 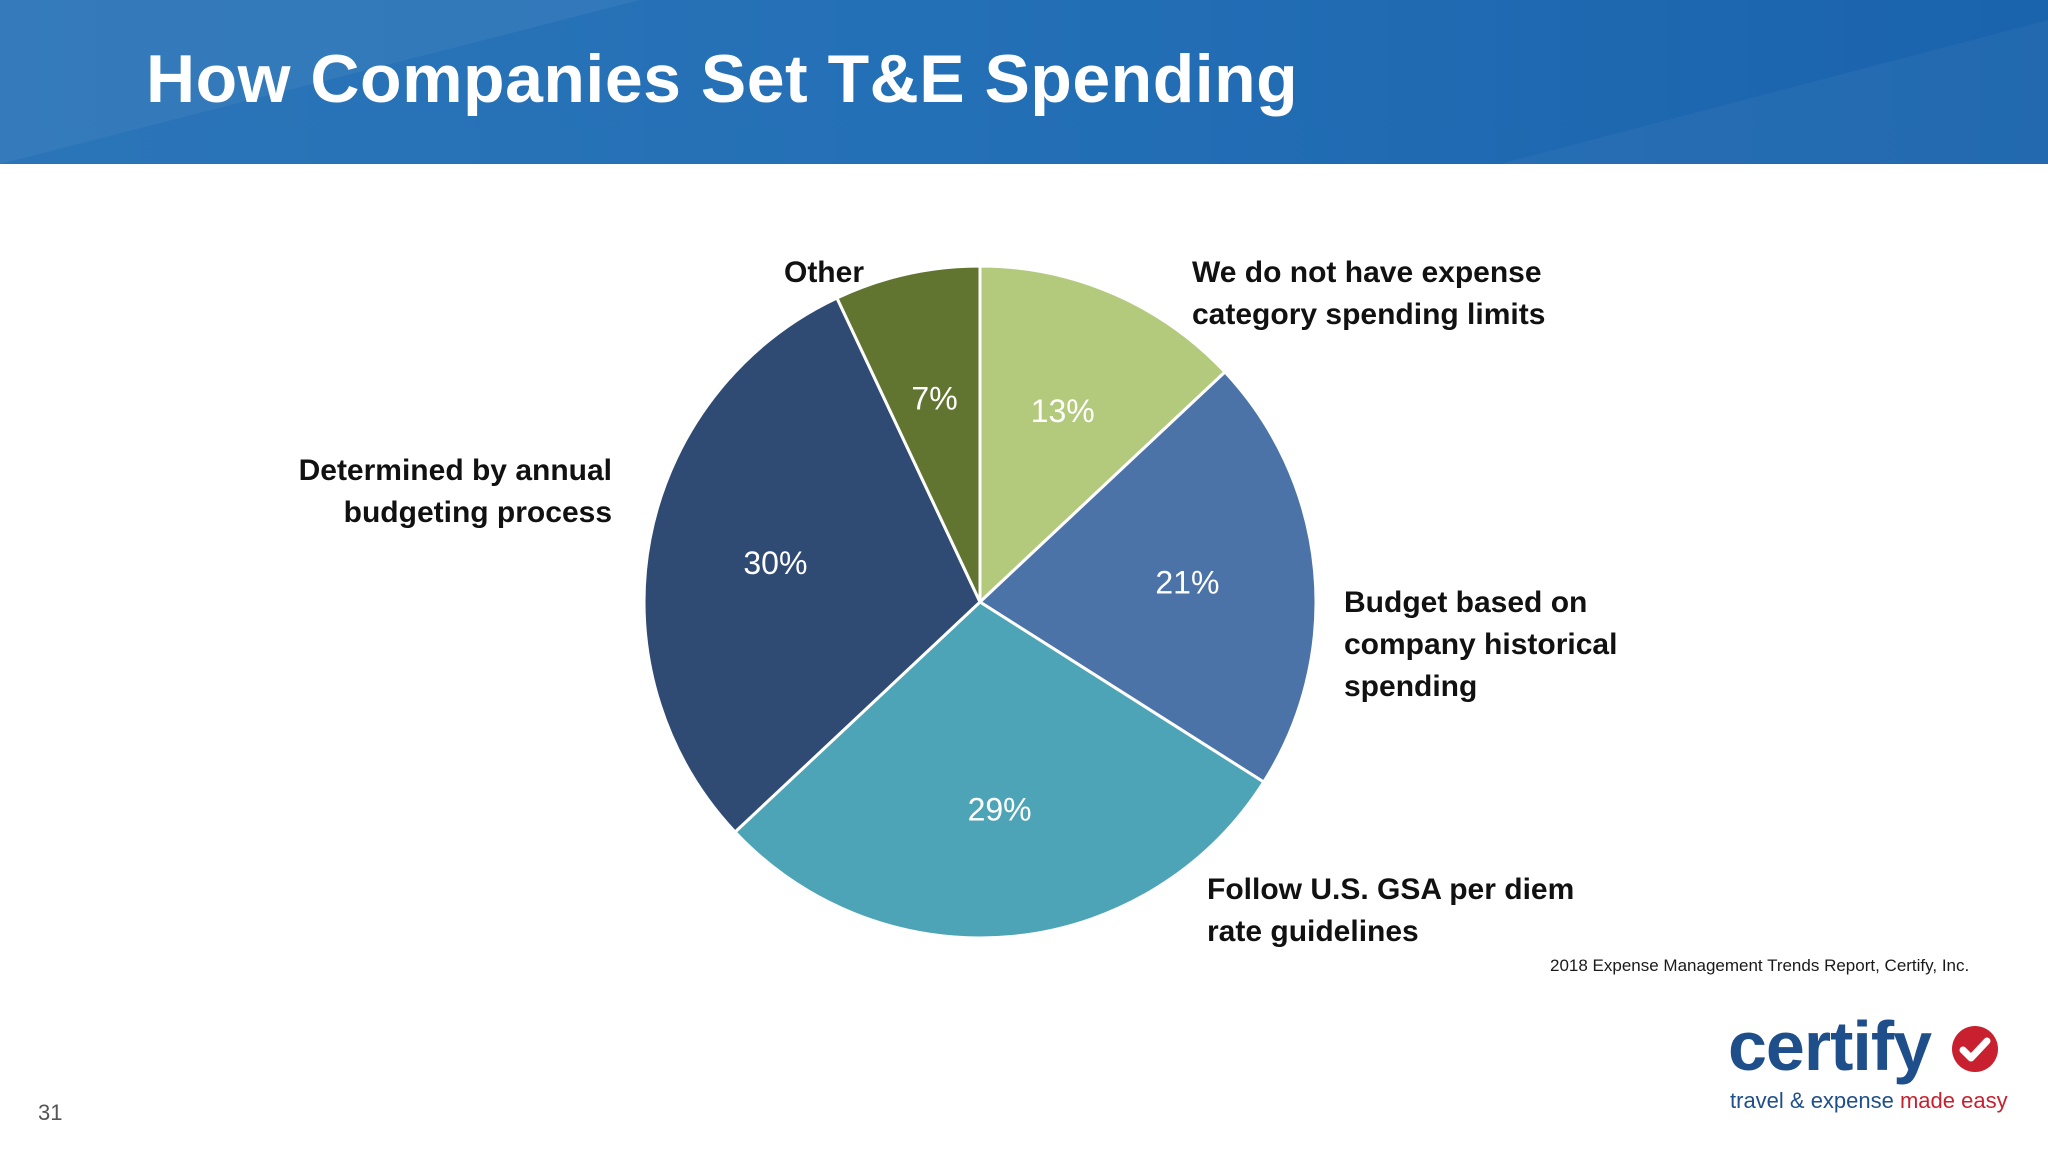 I want to click on value-label-annual-budget: 30%, so click(x=775, y=563).